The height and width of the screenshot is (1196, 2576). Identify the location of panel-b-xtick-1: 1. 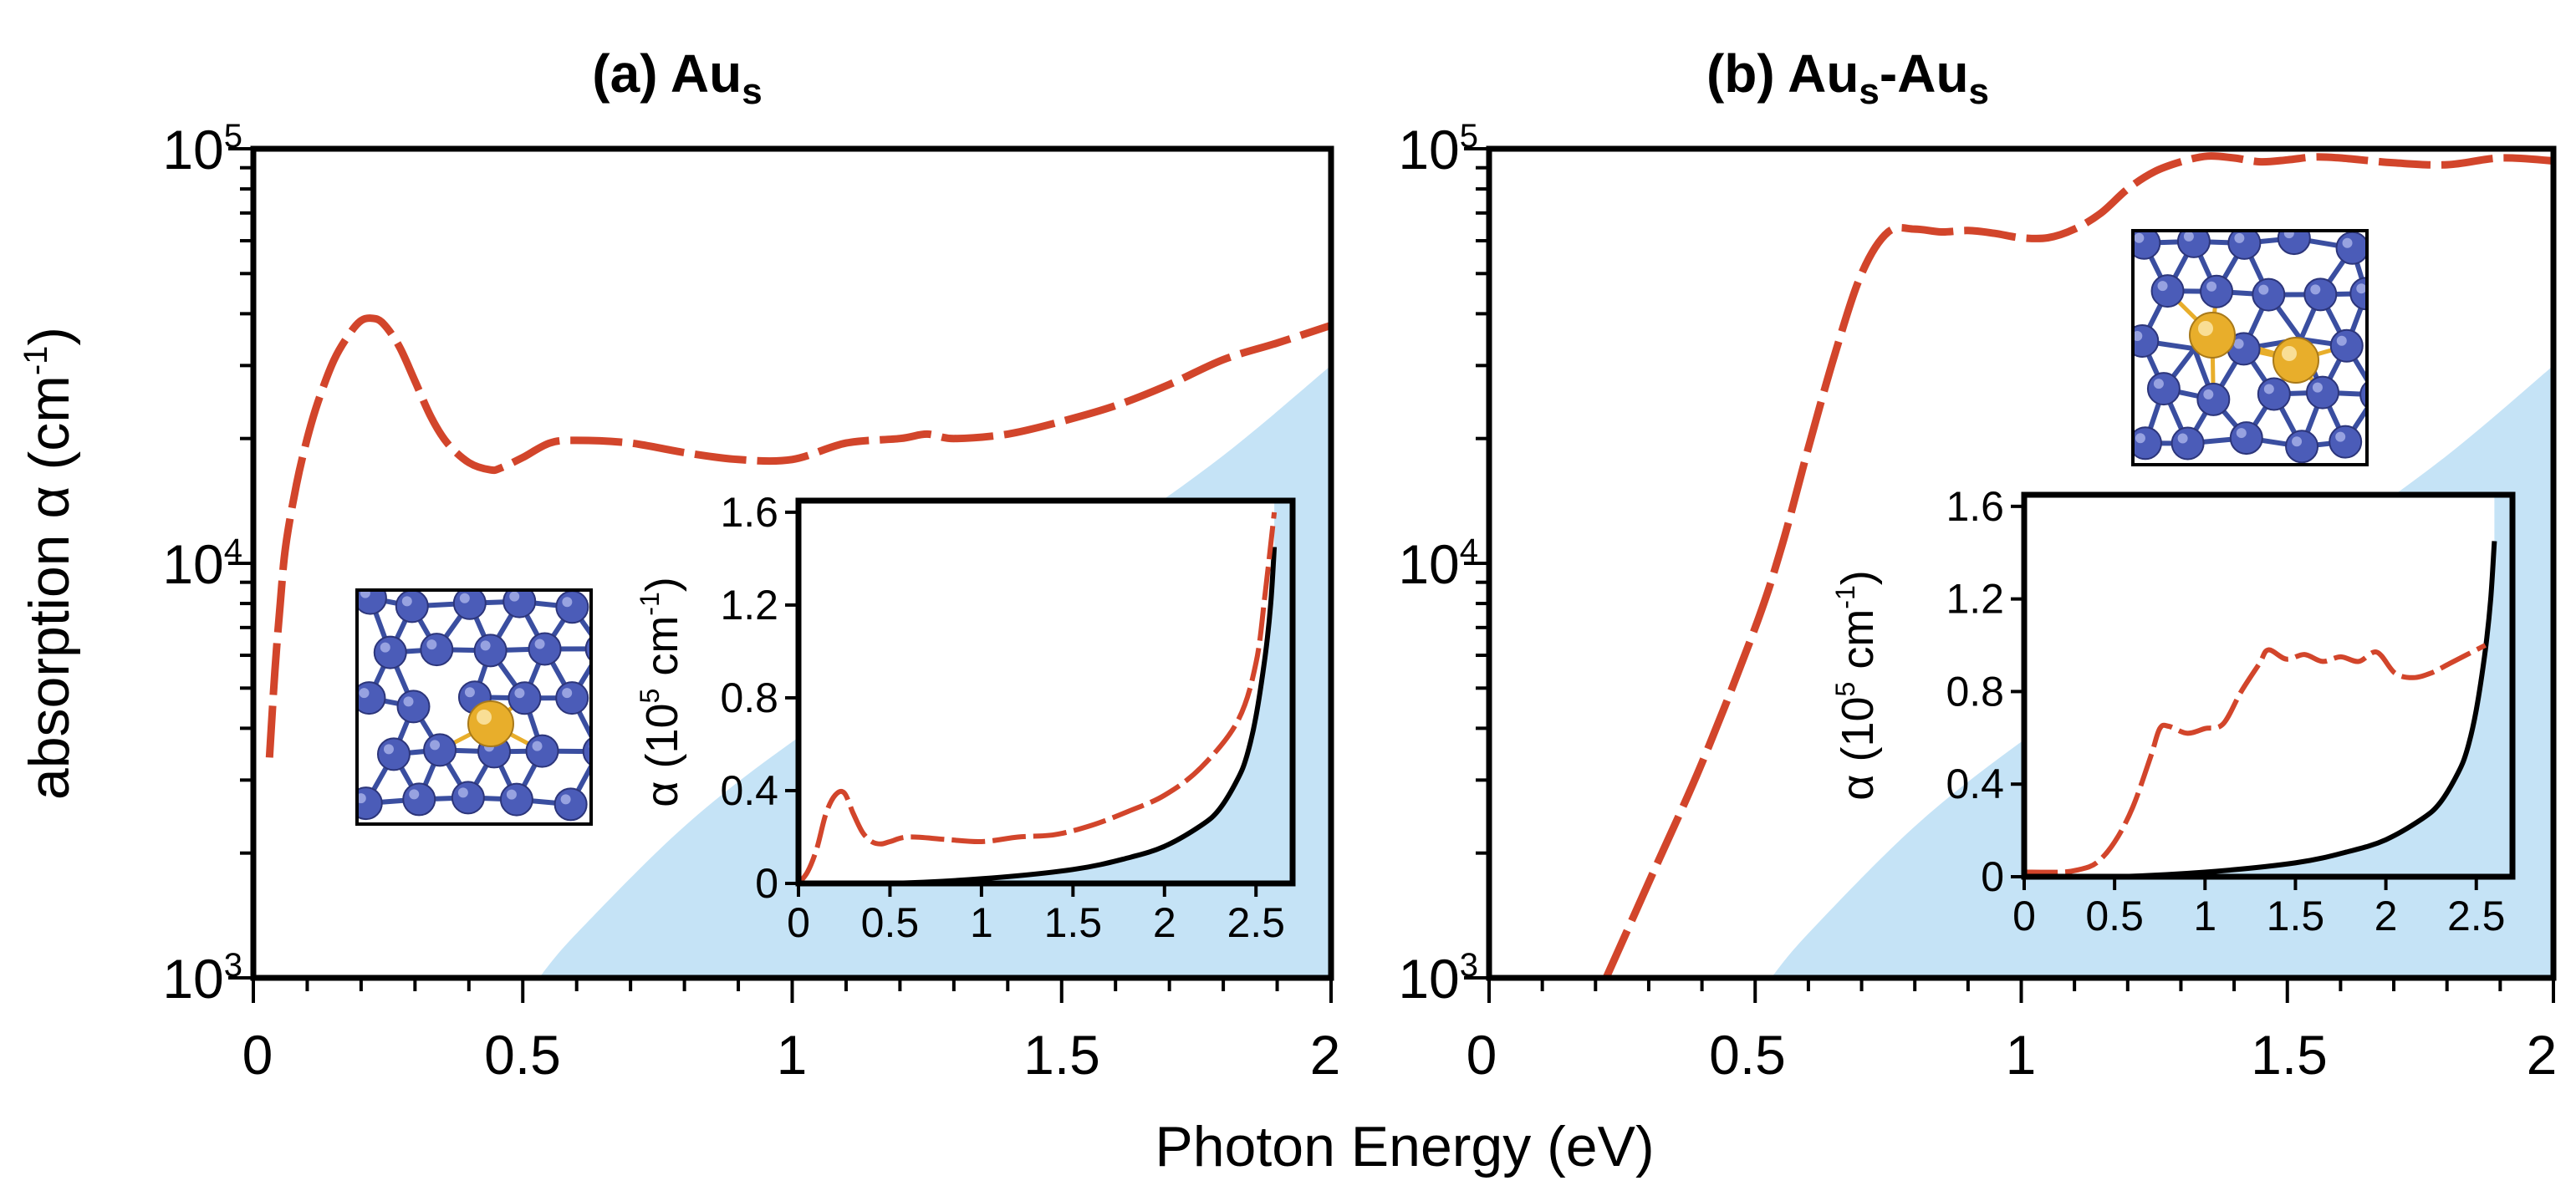
(2022, 1055).